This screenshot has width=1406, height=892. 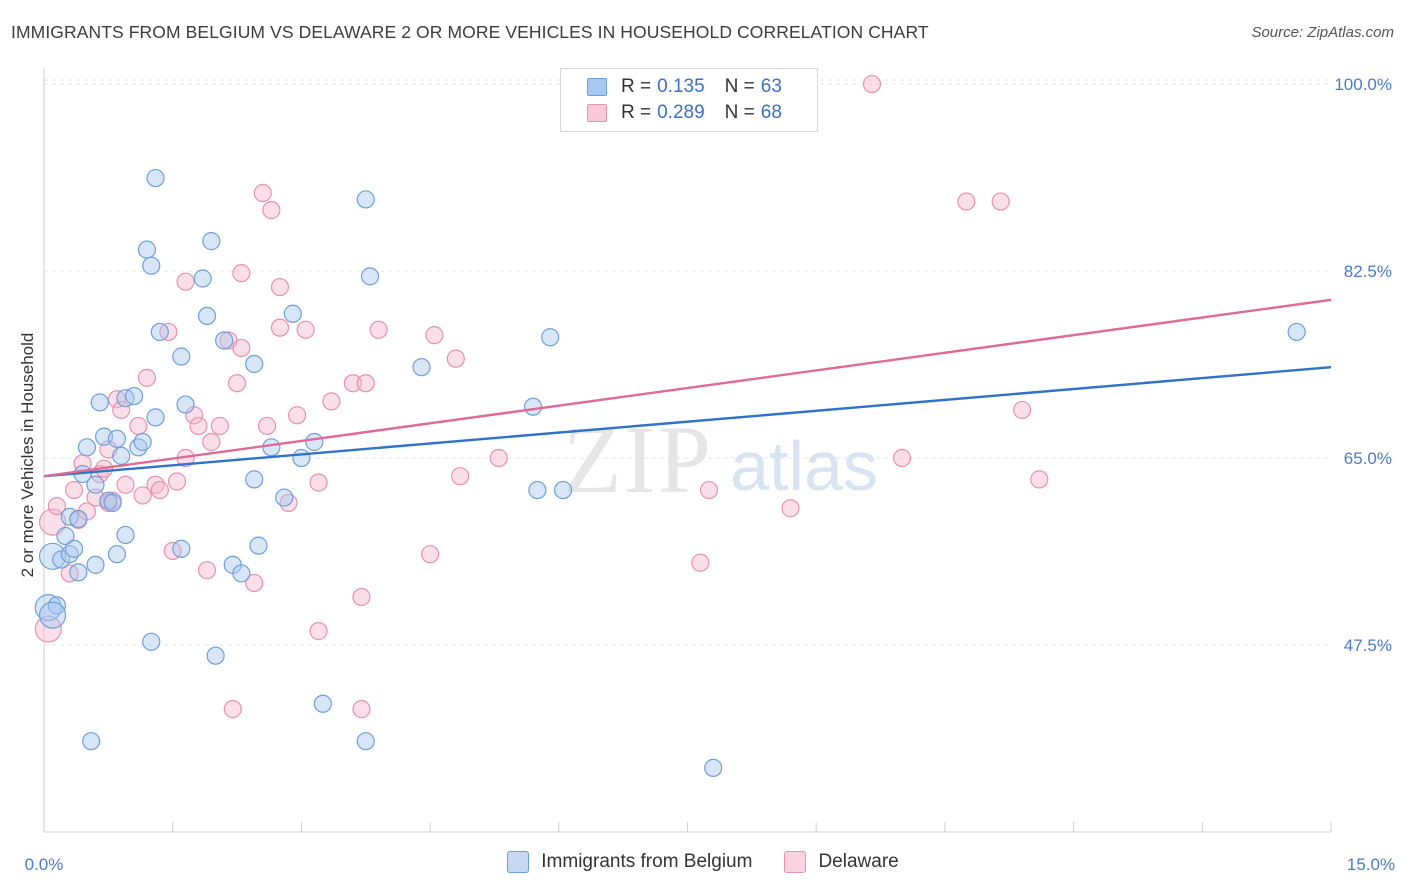 What do you see at coordinates (629, 862) in the screenshot?
I see `series-legend-belgium: Immigrants from Belgium` at bounding box center [629, 862].